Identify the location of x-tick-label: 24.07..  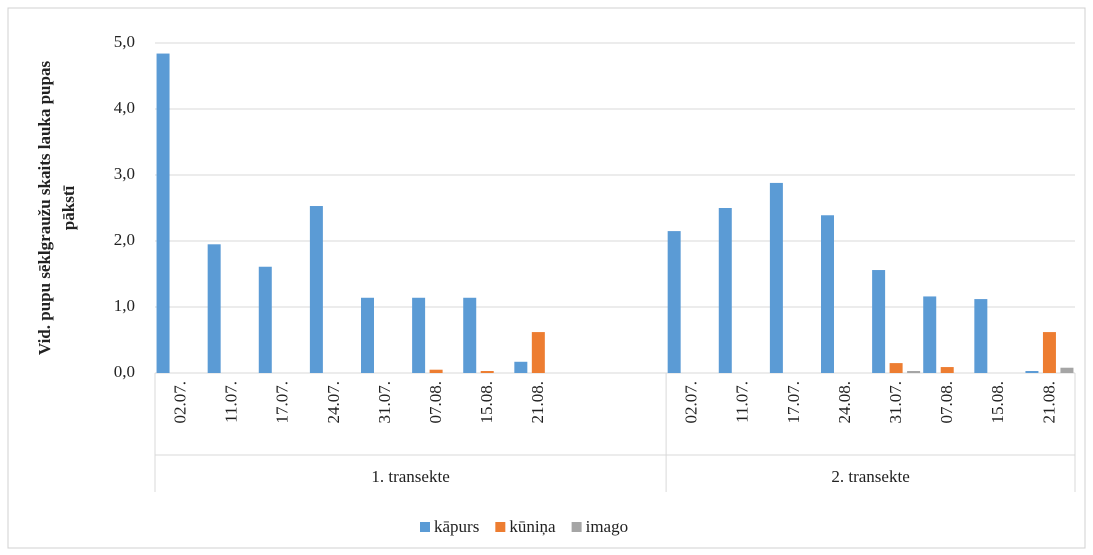
(333, 402).